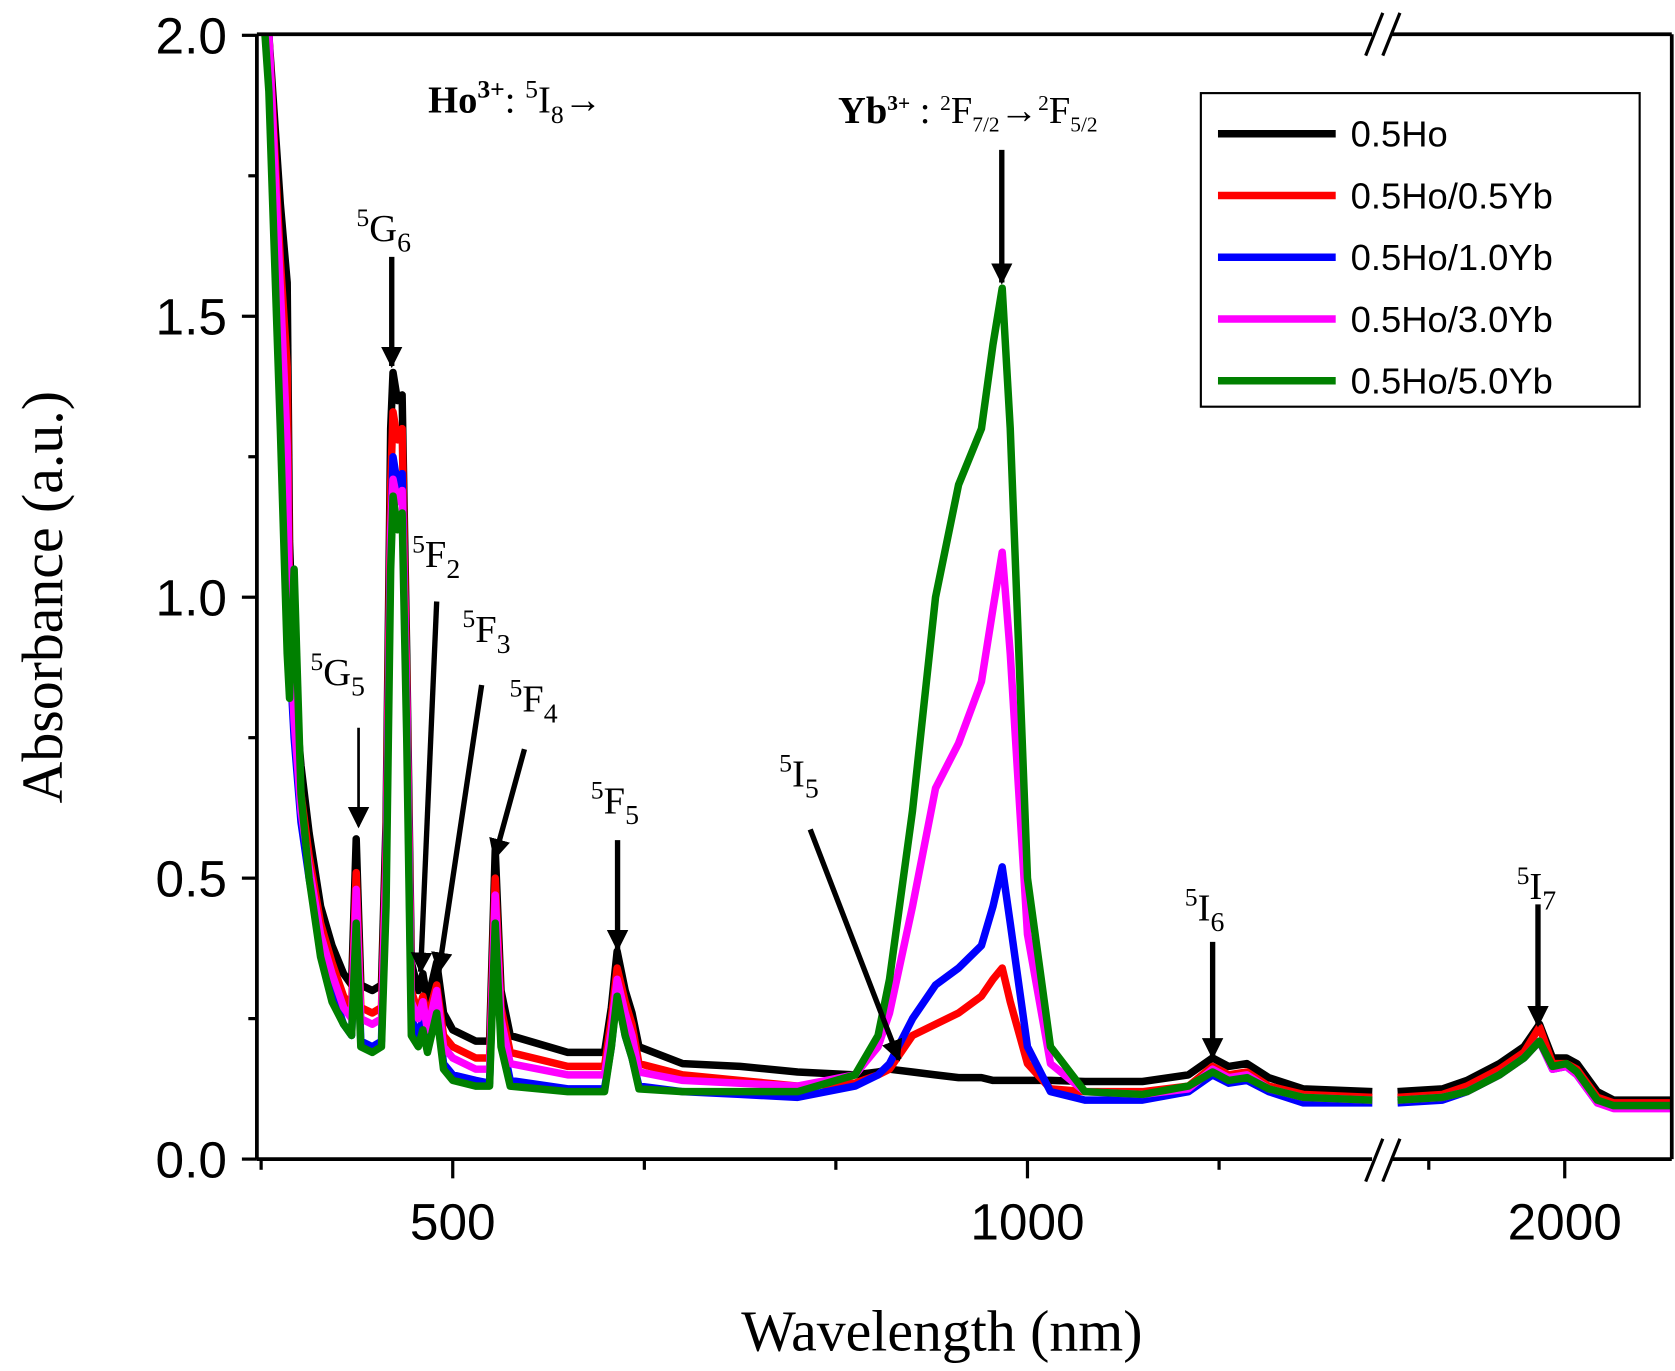 Image resolution: width=1675 pixels, height=1371 pixels. I want to click on x-tick-label: 1000, so click(1027, 1221).